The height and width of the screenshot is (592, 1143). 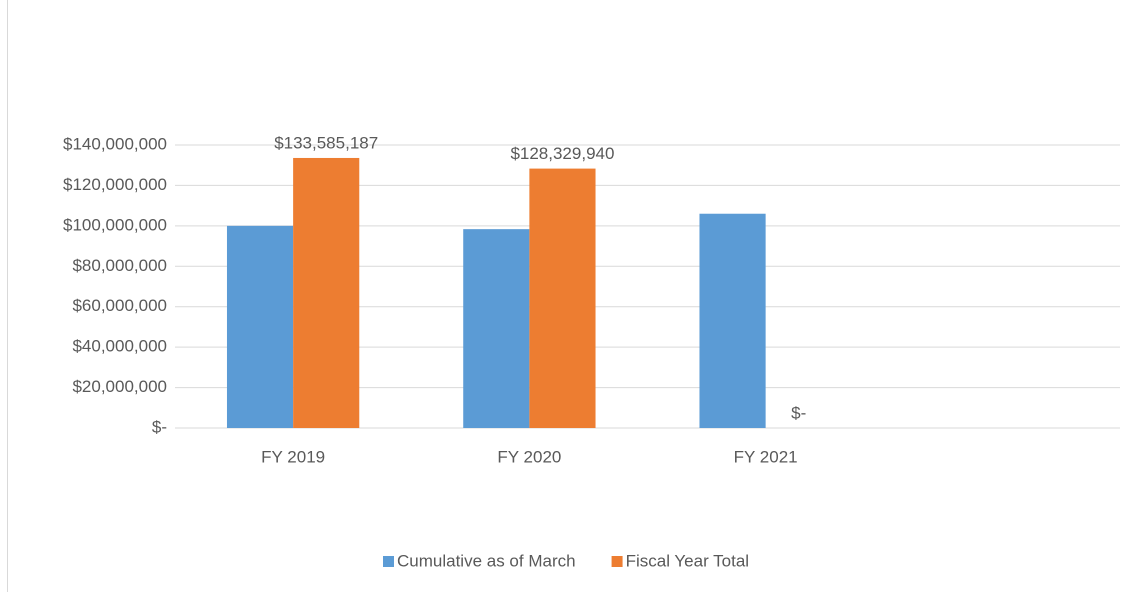 I want to click on y-tick-label: $100,000,000, so click(x=115, y=224).